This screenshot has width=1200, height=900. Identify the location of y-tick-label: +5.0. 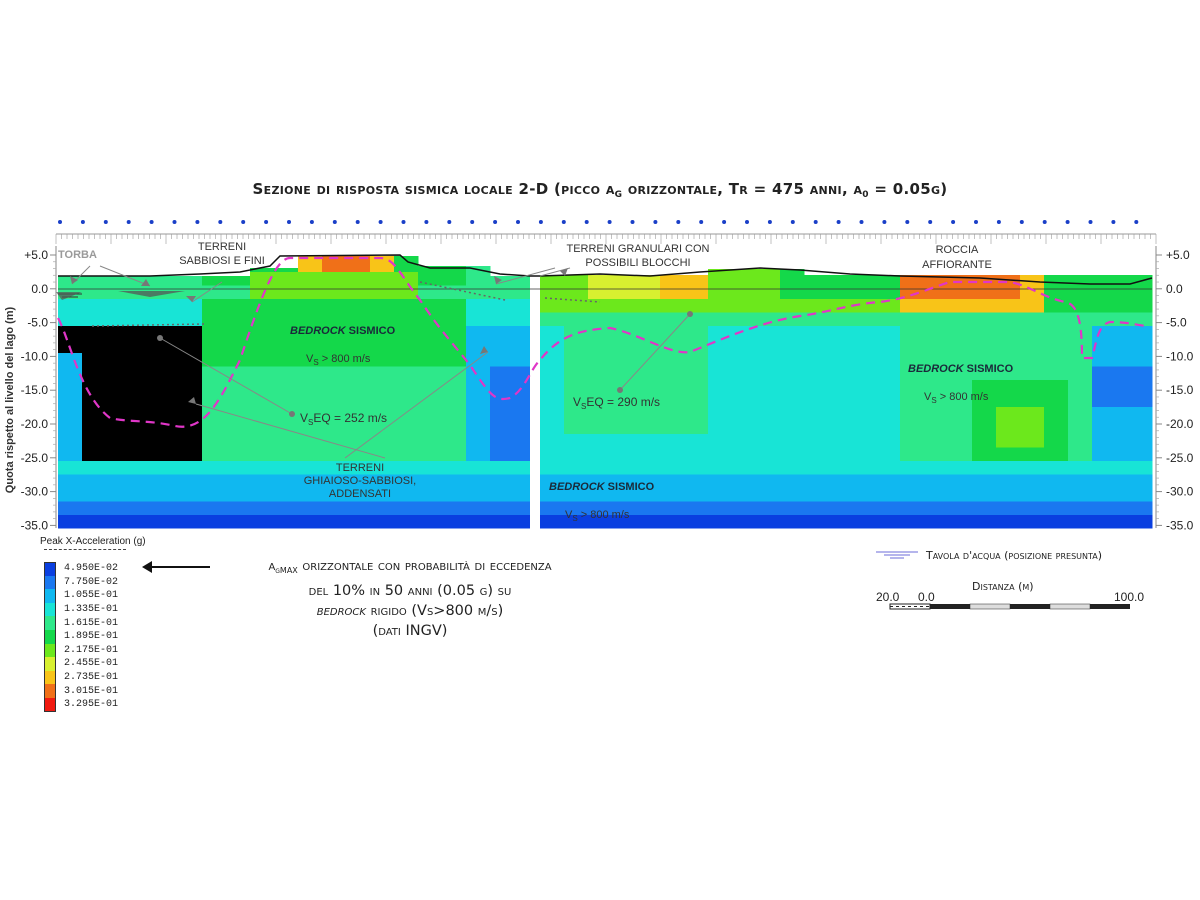
(36, 255).